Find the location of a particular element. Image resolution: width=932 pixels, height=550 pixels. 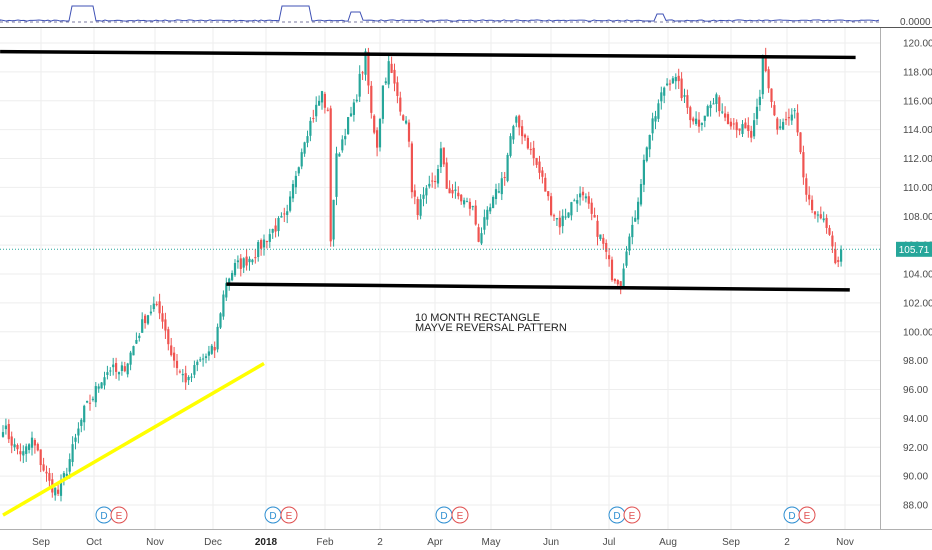

price-tick-label: 102.00 is located at coordinates (917, 303).